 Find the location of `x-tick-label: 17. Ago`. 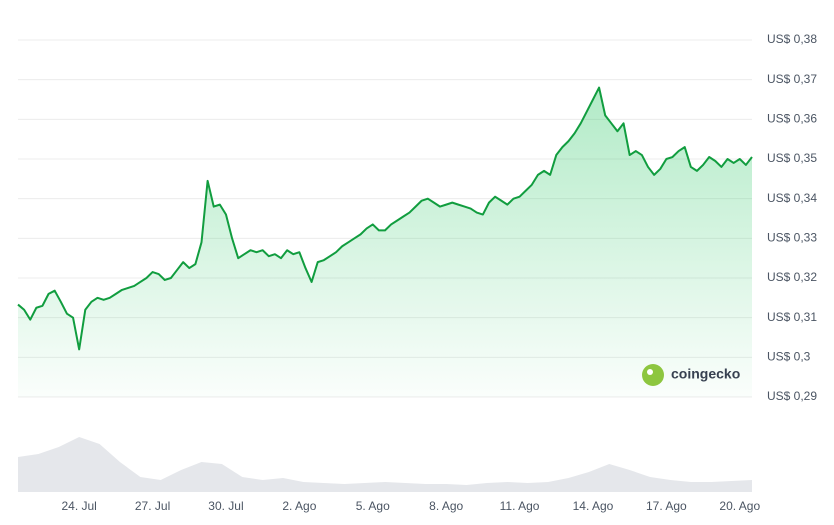

x-tick-label: 17. Ago is located at coordinates (666, 506).